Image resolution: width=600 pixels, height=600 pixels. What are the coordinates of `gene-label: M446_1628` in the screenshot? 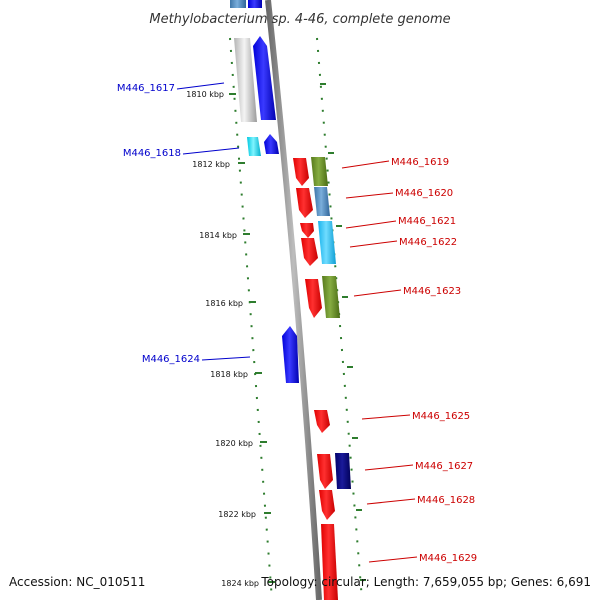 It's located at (446, 500).